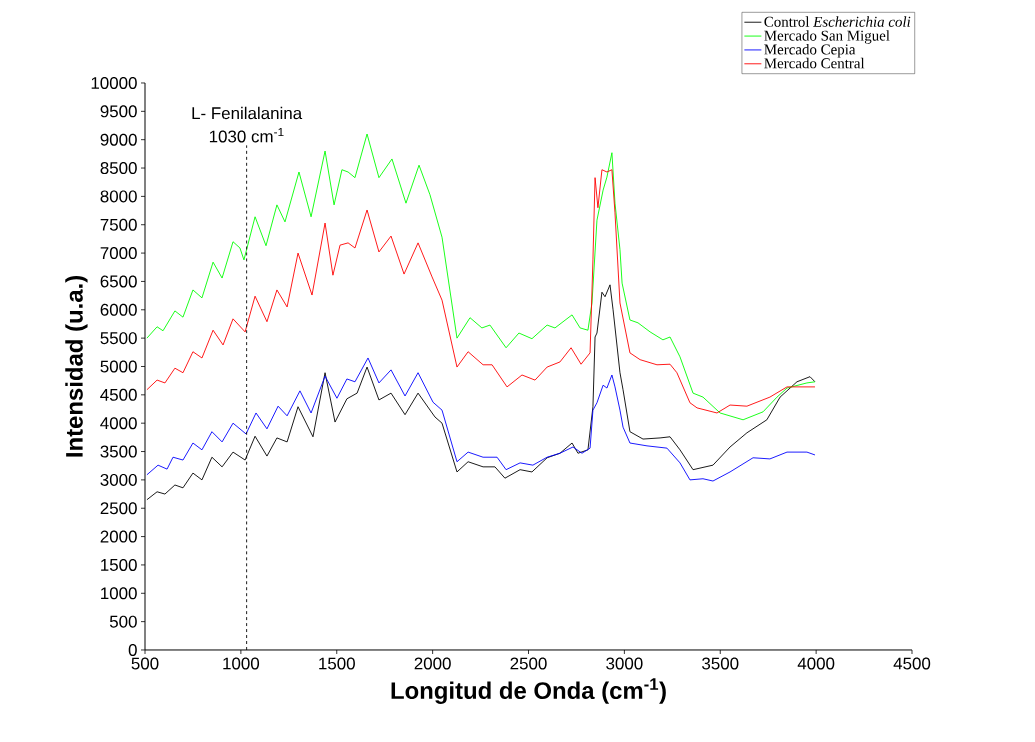  Describe the element at coordinates (814, 63) in the screenshot. I see `legend-label: Mercado Central` at that location.